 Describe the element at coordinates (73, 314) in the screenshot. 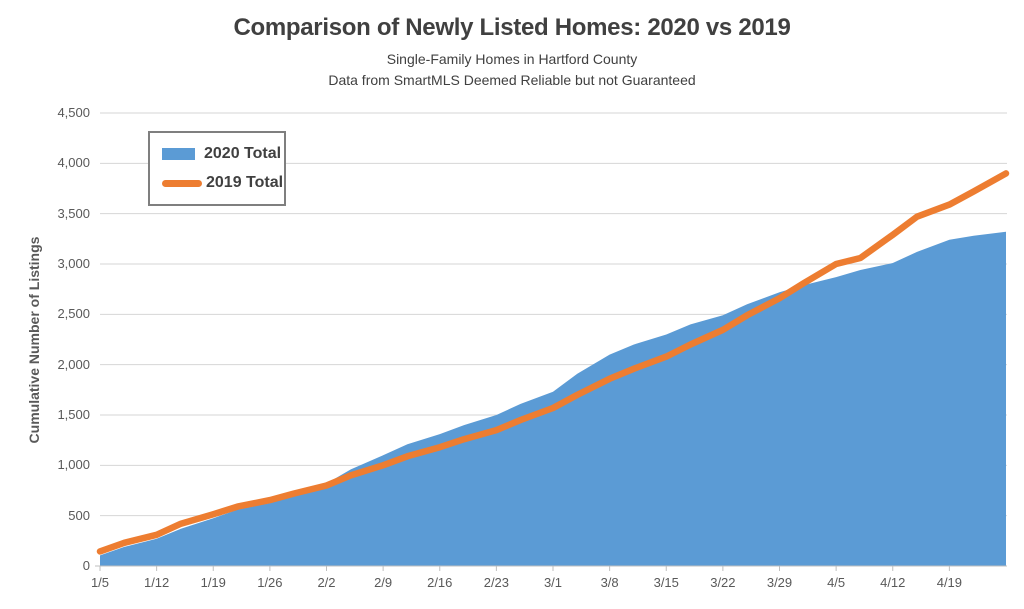

I see `y-tick-label-2,500: 2,500` at that location.